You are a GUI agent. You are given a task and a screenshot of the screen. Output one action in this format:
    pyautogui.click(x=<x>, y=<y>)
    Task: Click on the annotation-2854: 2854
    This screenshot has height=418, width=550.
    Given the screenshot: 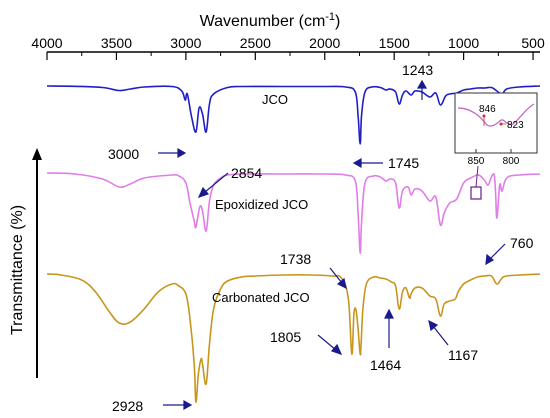 What is the action you would take?
    pyautogui.click(x=246, y=173)
    